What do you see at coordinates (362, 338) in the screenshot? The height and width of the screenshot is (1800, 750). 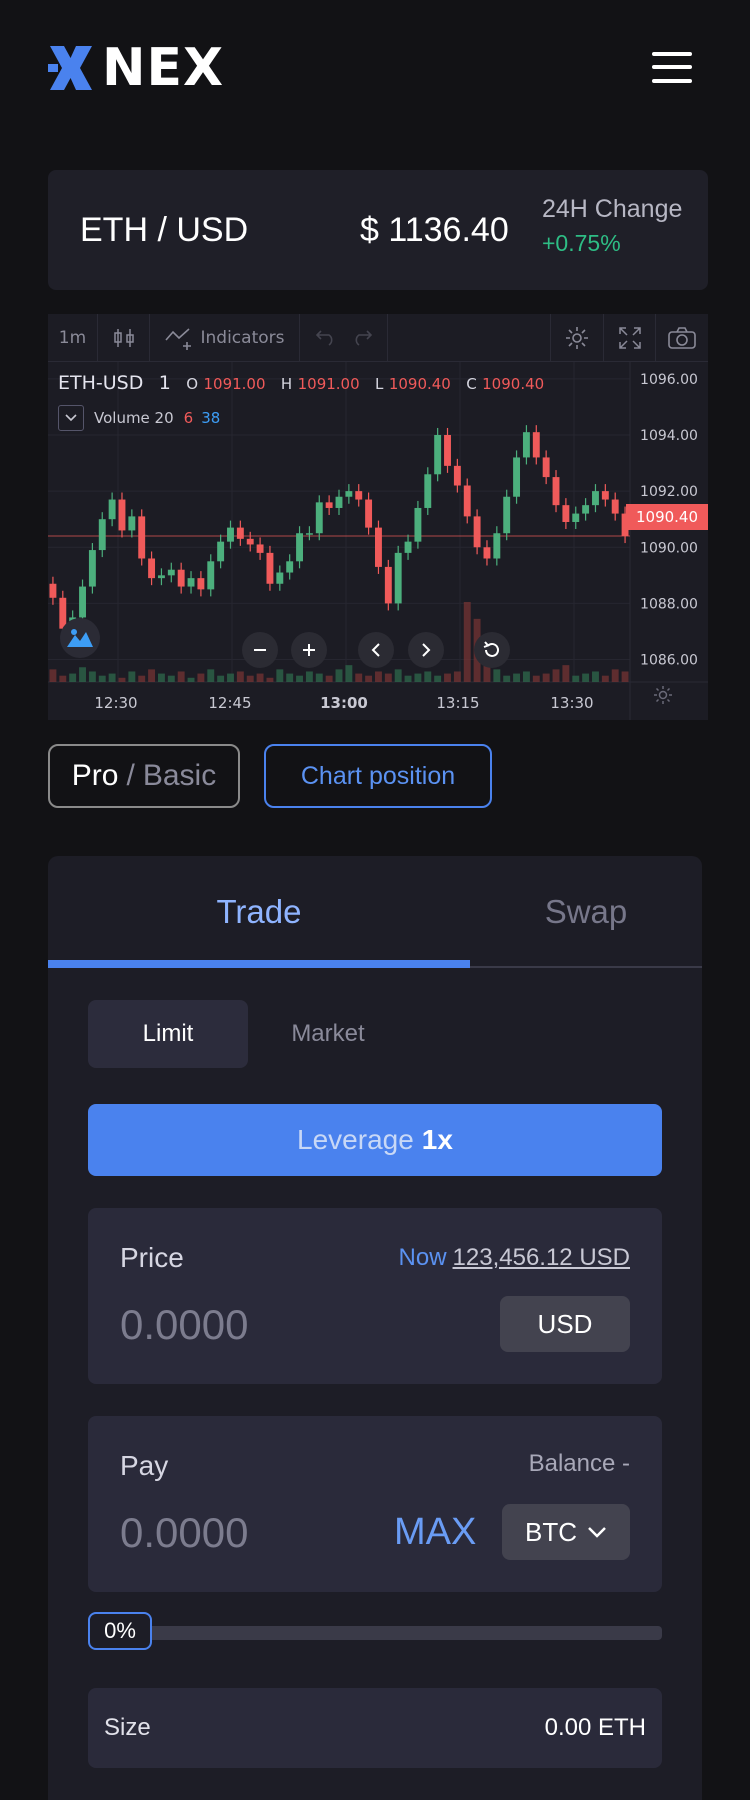 I see `redo-icon` at bounding box center [362, 338].